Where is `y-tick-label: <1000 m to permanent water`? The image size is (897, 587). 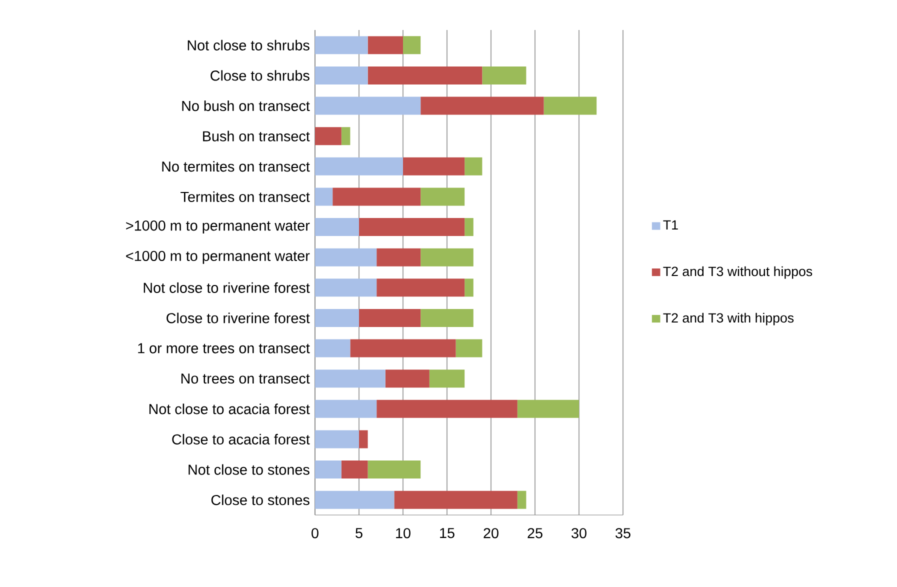 y-tick-label: <1000 m to permanent water is located at coordinates (218, 257).